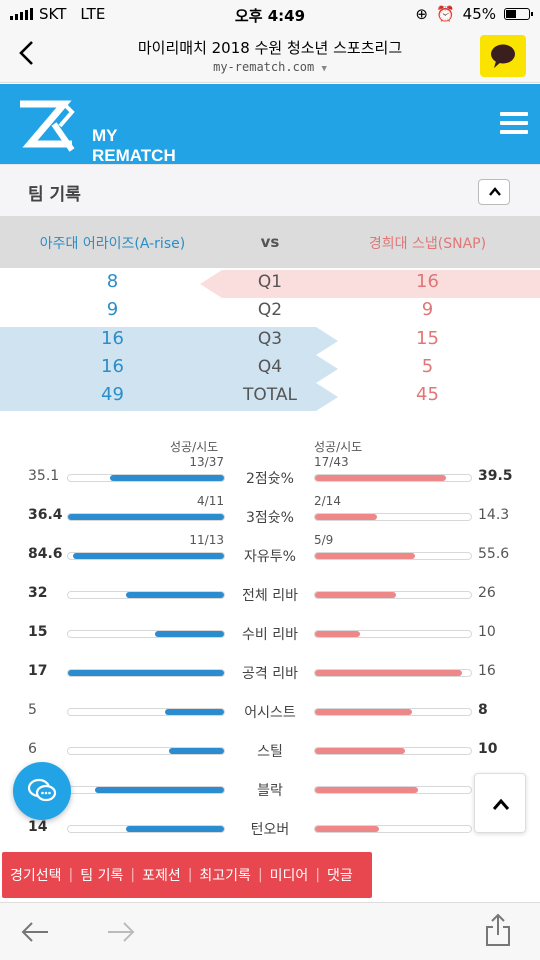 Image resolution: width=540 pixels, height=960 pixels. What do you see at coordinates (427, 366) in the screenshot?
I see `quarter-team-b-score: 5` at bounding box center [427, 366].